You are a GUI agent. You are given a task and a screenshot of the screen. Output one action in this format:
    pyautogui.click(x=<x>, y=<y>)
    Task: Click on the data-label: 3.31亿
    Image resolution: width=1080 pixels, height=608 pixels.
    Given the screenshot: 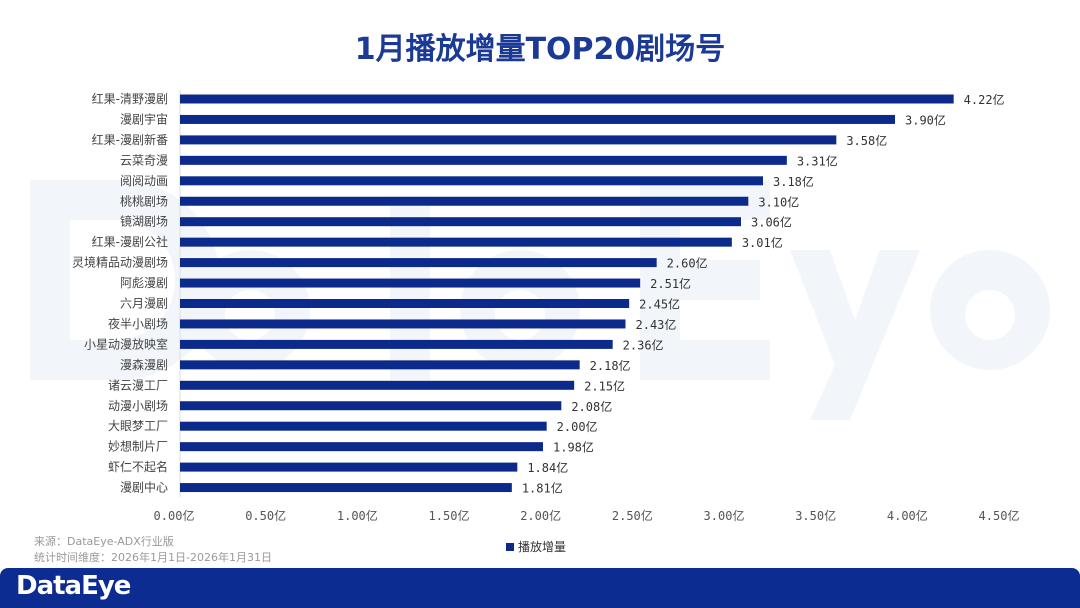 What is the action you would take?
    pyautogui.click(x=817, y=160)
    